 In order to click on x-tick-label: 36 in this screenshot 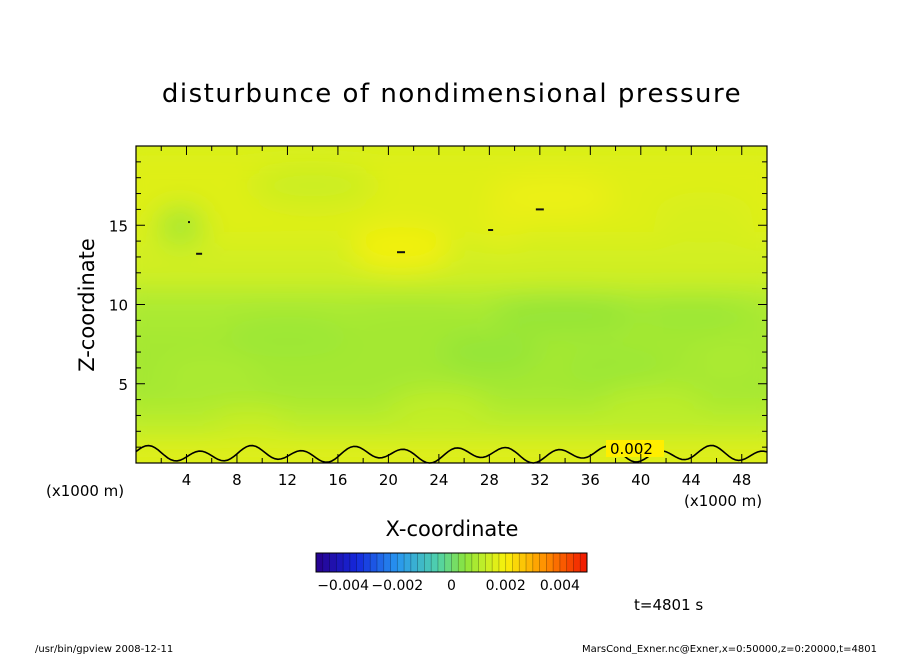, I will do `click(590, 480)`.